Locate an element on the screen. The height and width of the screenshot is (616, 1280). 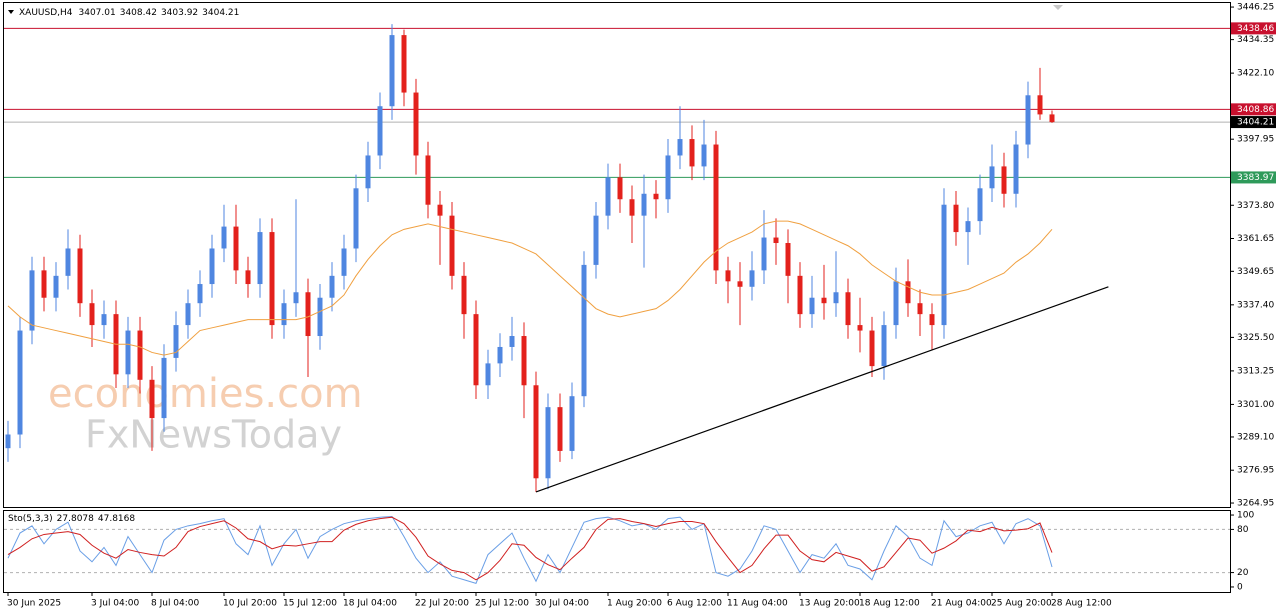
y-tick-label: 3446.25 is located at coordinates (1255, 8).